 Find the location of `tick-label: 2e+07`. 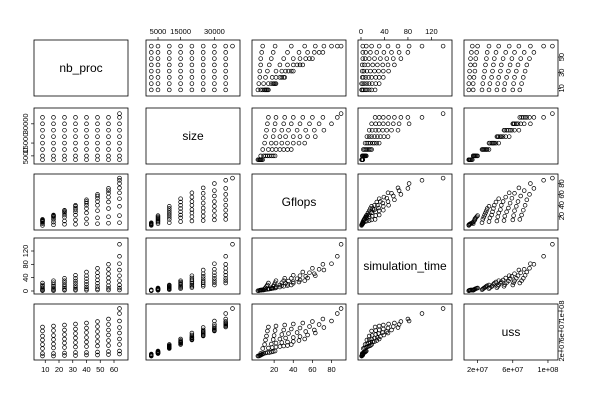

tick-label: 2e+07 is located at coordinates (561, 350).